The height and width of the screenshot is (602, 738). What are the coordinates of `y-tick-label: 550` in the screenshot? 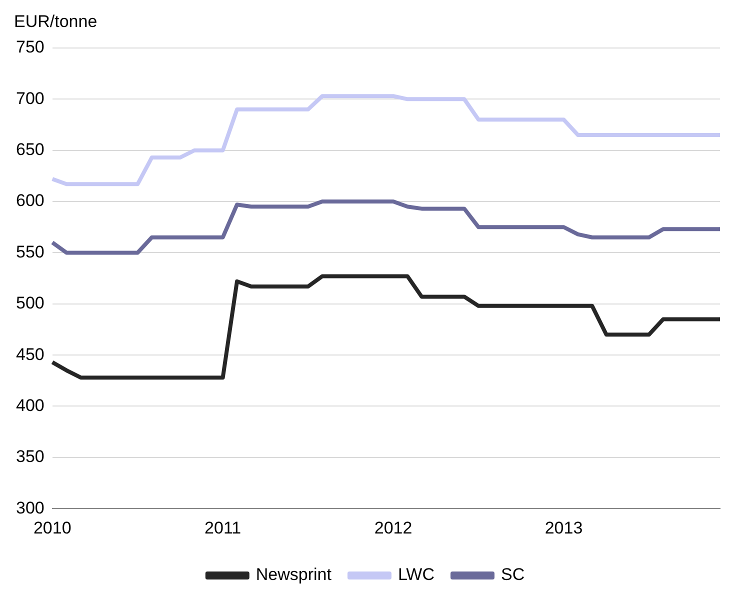 It's located at (30, 252).